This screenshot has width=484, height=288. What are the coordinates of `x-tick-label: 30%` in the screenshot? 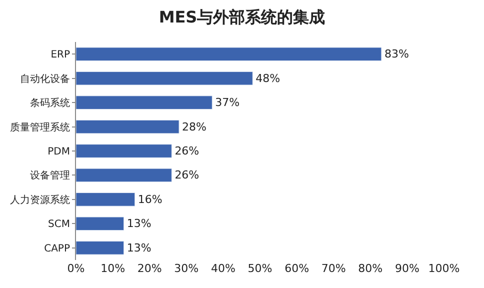 It's located at (186, 268).